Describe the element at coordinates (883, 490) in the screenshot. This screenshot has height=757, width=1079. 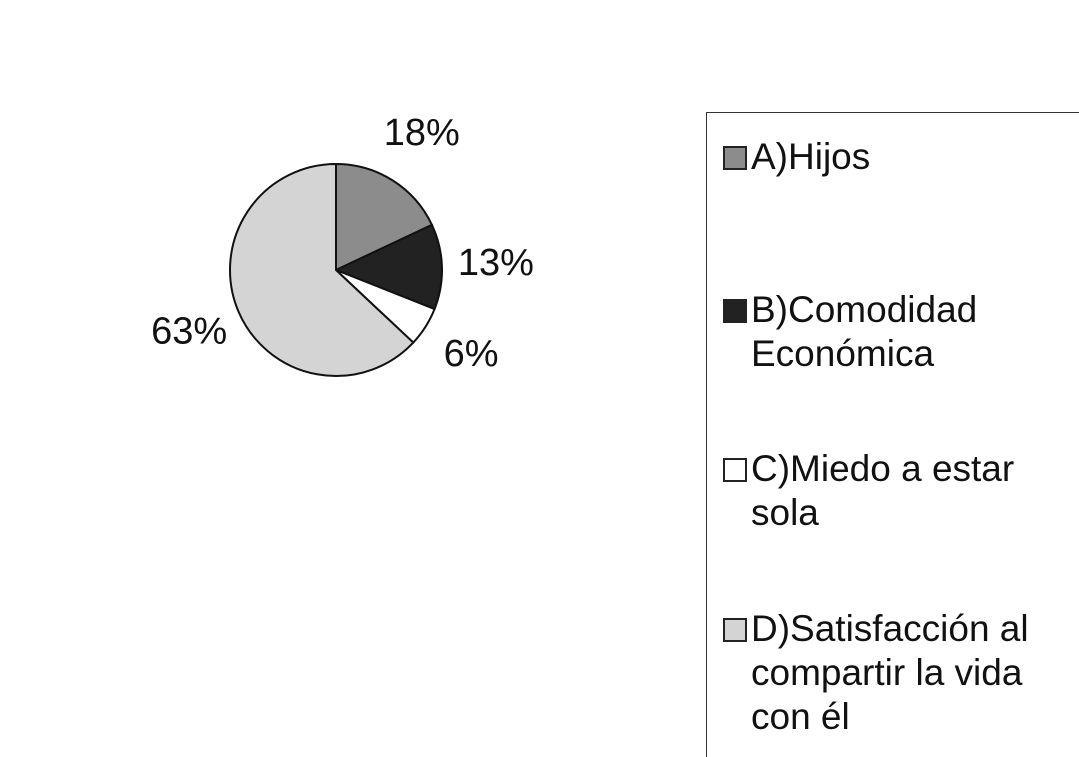
I see `legend-label: C)Miedo a estar sola` at that location.